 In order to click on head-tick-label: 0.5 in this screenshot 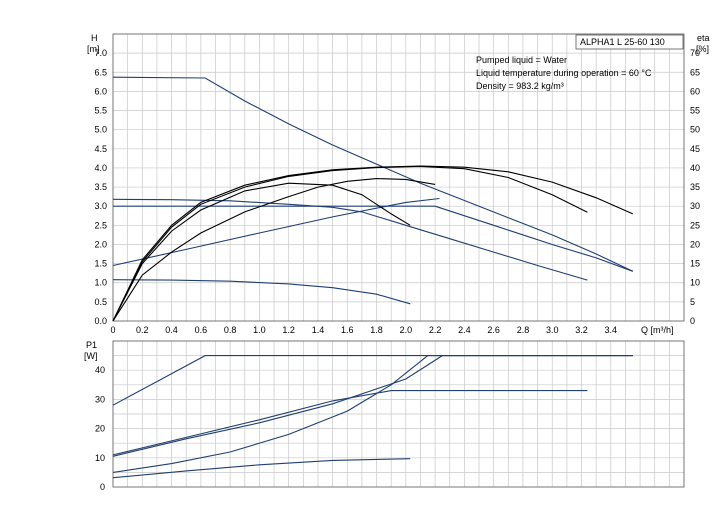, I will do `click(100, 302)`.